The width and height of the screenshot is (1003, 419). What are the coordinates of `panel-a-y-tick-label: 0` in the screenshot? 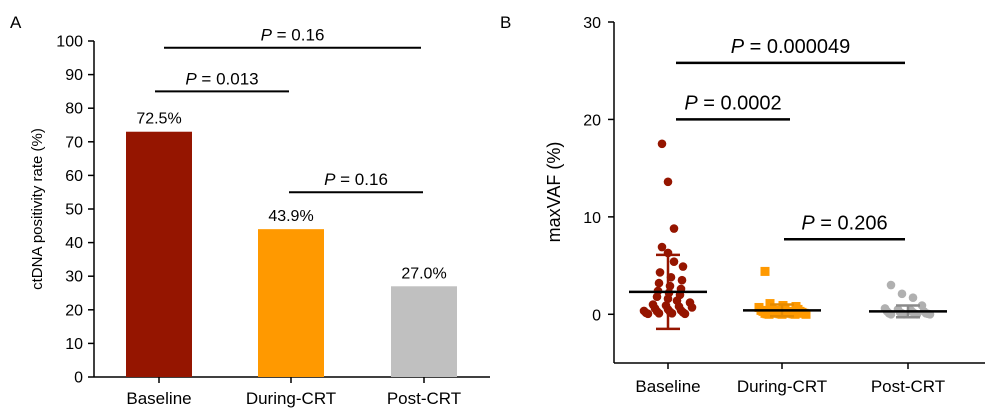 It's located at (78, 378).